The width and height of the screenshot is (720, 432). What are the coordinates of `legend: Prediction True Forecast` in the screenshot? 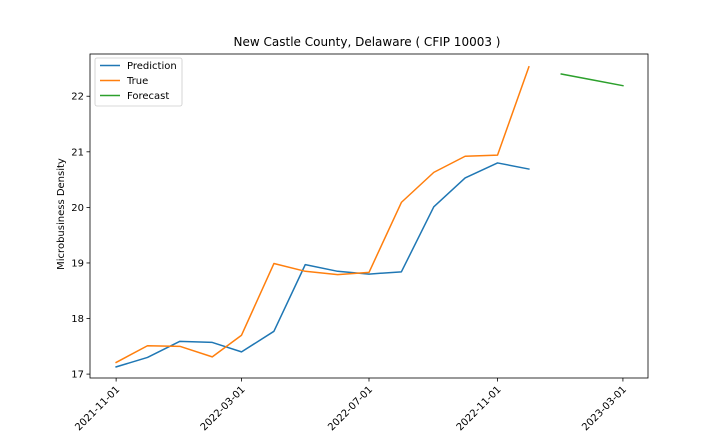 It's located at (138, 82).